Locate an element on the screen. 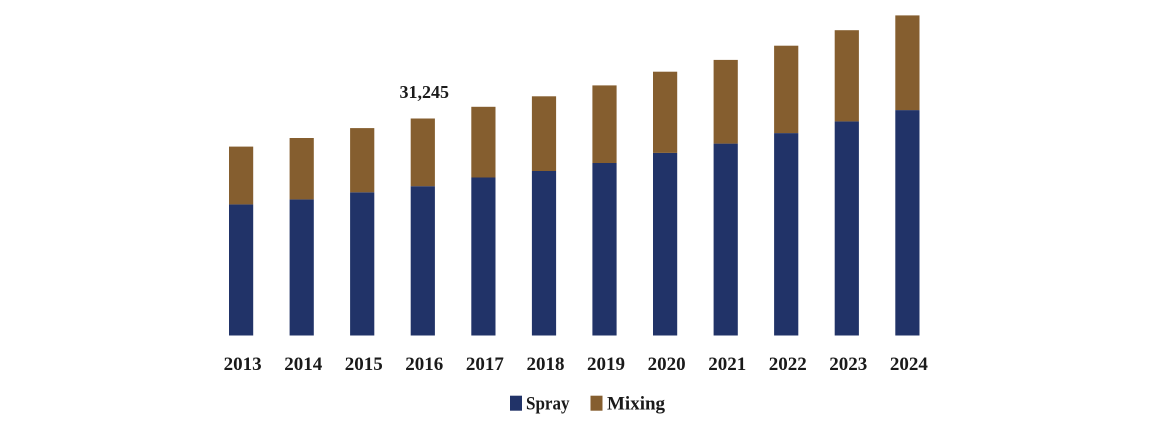 The height and width of the screenshot is (426, 1150). svg-text: 31,245 is located at coordinates (425, 92).